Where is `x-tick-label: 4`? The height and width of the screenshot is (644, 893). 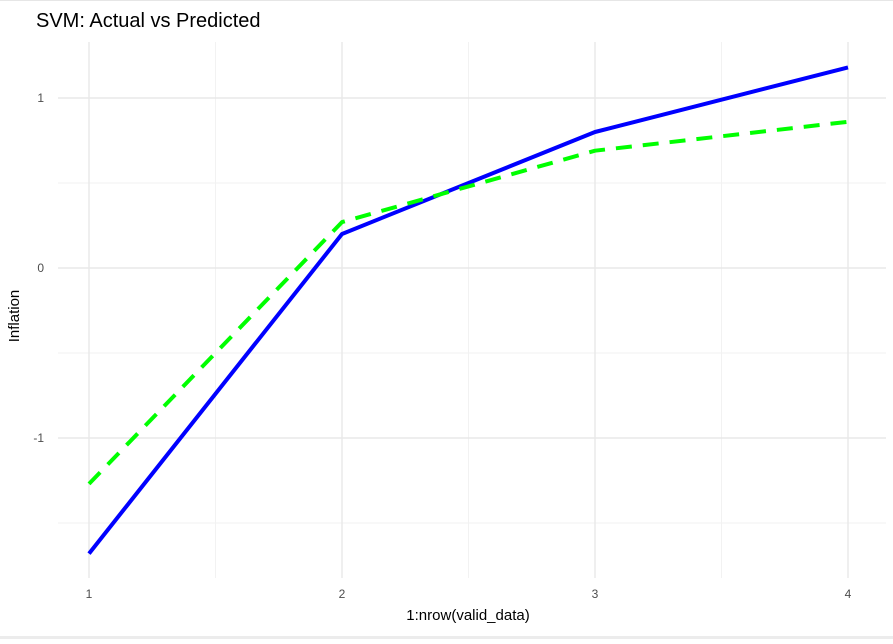
x-tick-label: 4 is located at coordinates (848, 594).